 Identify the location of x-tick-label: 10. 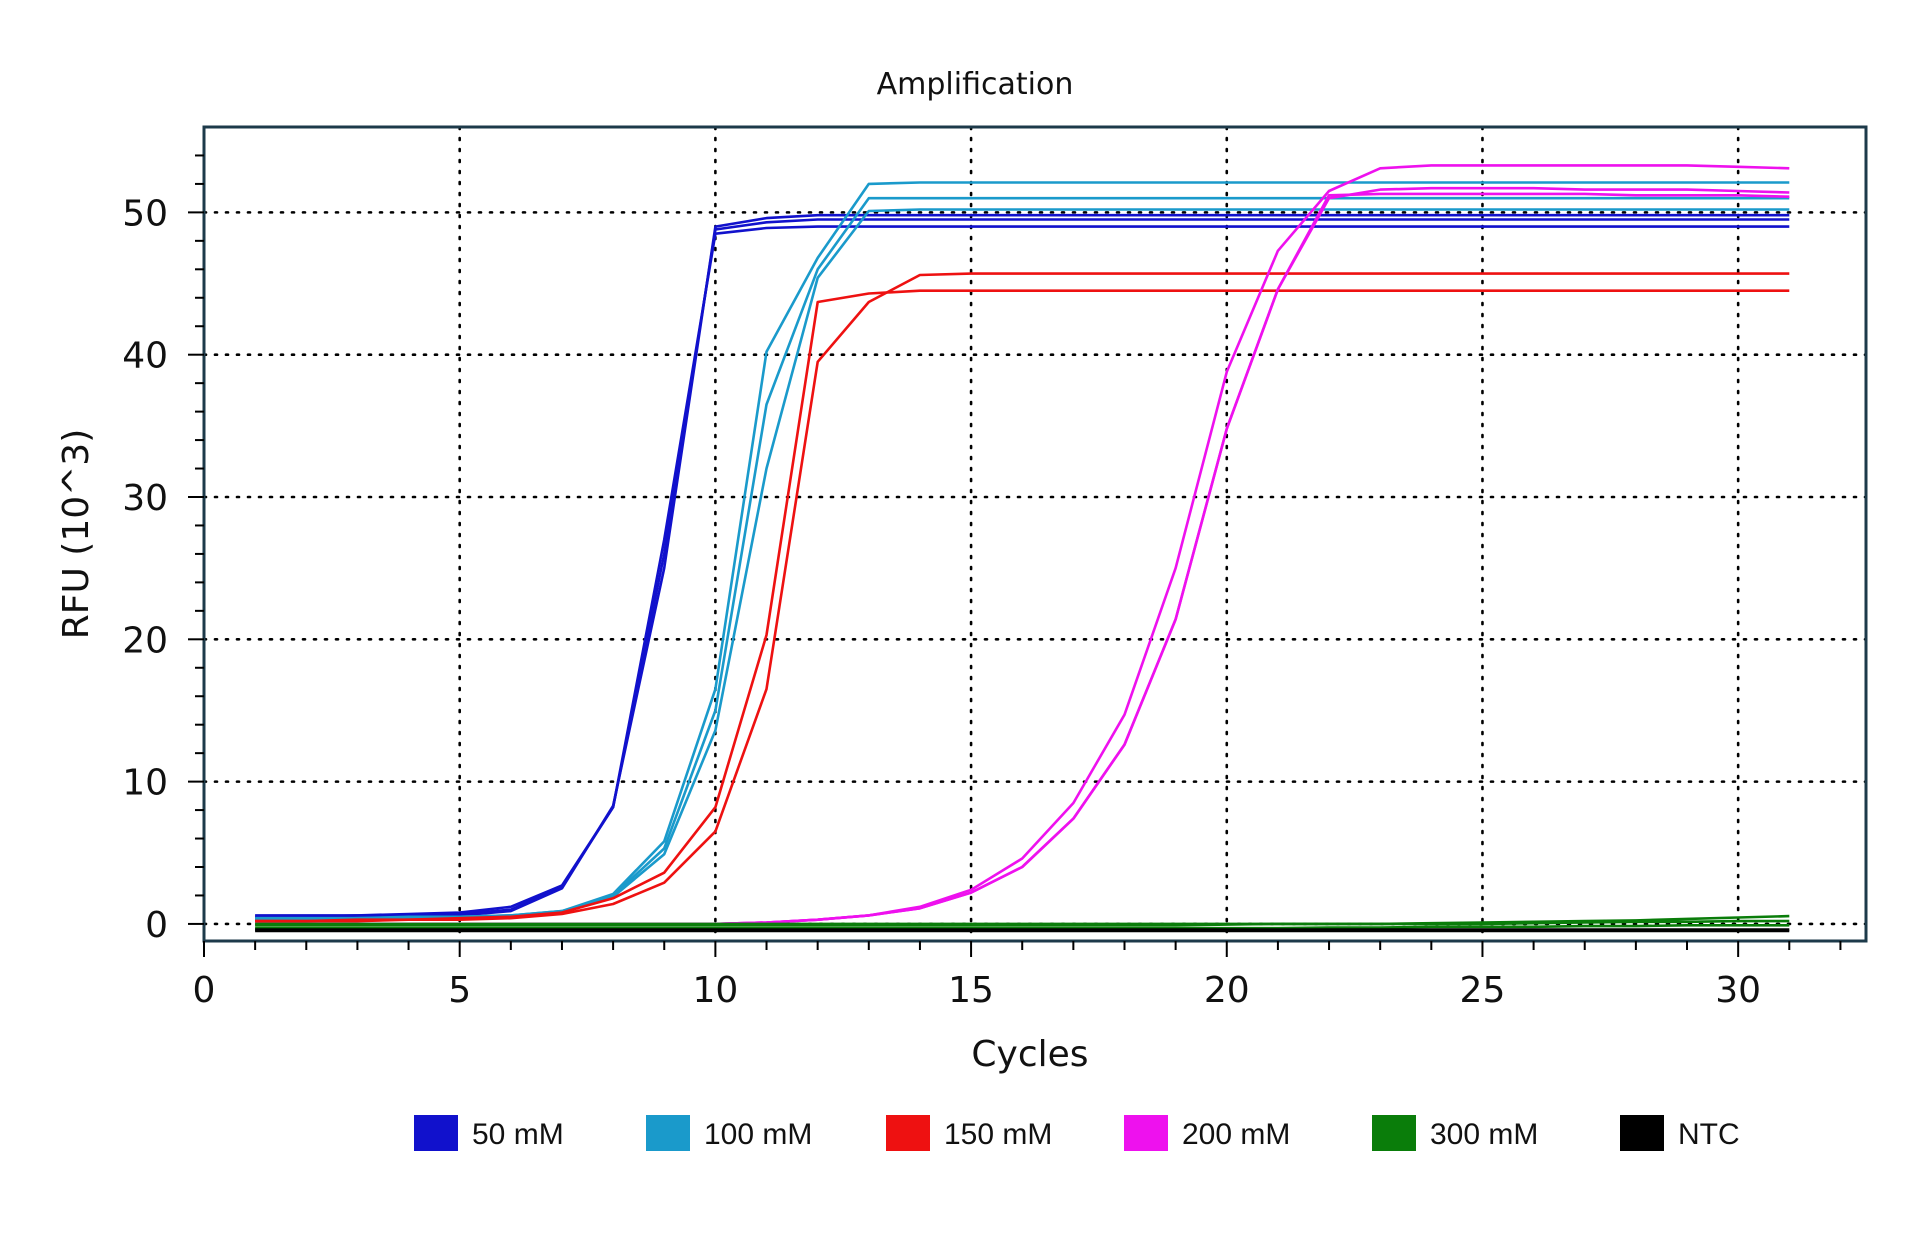
(715, 990).